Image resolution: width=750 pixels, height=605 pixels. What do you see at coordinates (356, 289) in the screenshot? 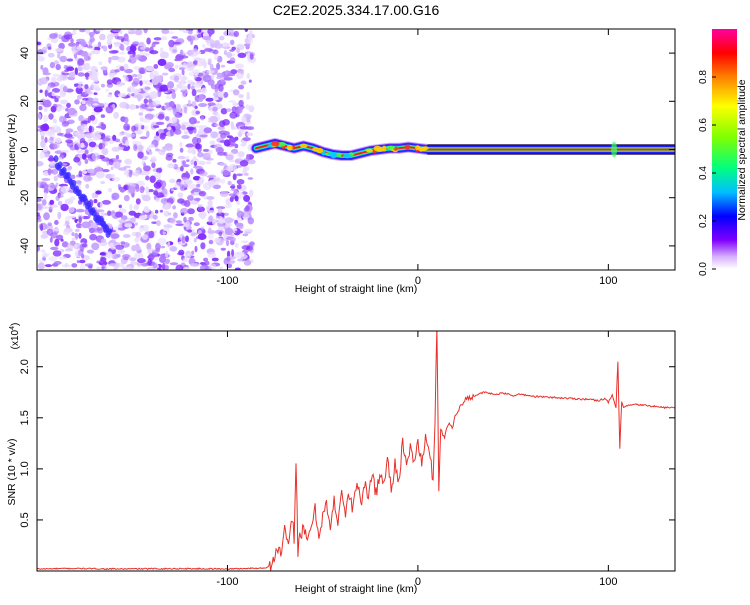
I see `heatmap-x-axis-label: Height of straight line (km)` at bounding box center [356, 289].